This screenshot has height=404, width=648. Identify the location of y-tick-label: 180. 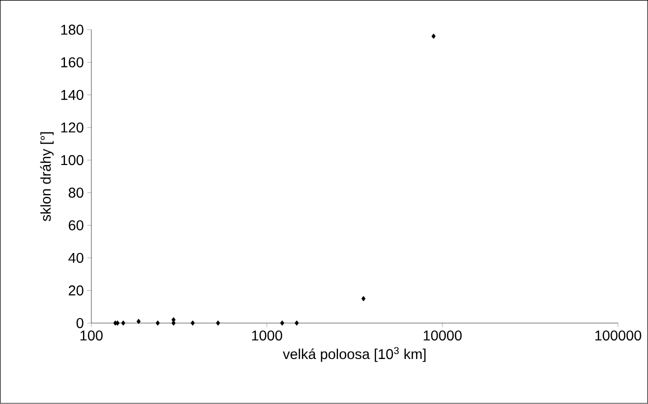
(72, 29).